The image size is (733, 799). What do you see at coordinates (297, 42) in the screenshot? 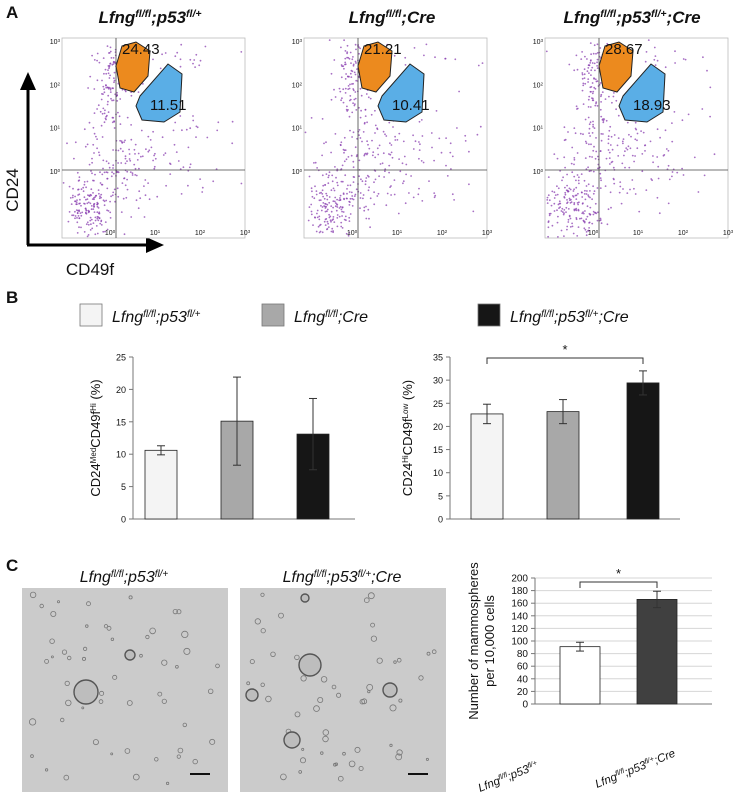
I see `y-tick-label: 10³` at bounding box center [297, 42].